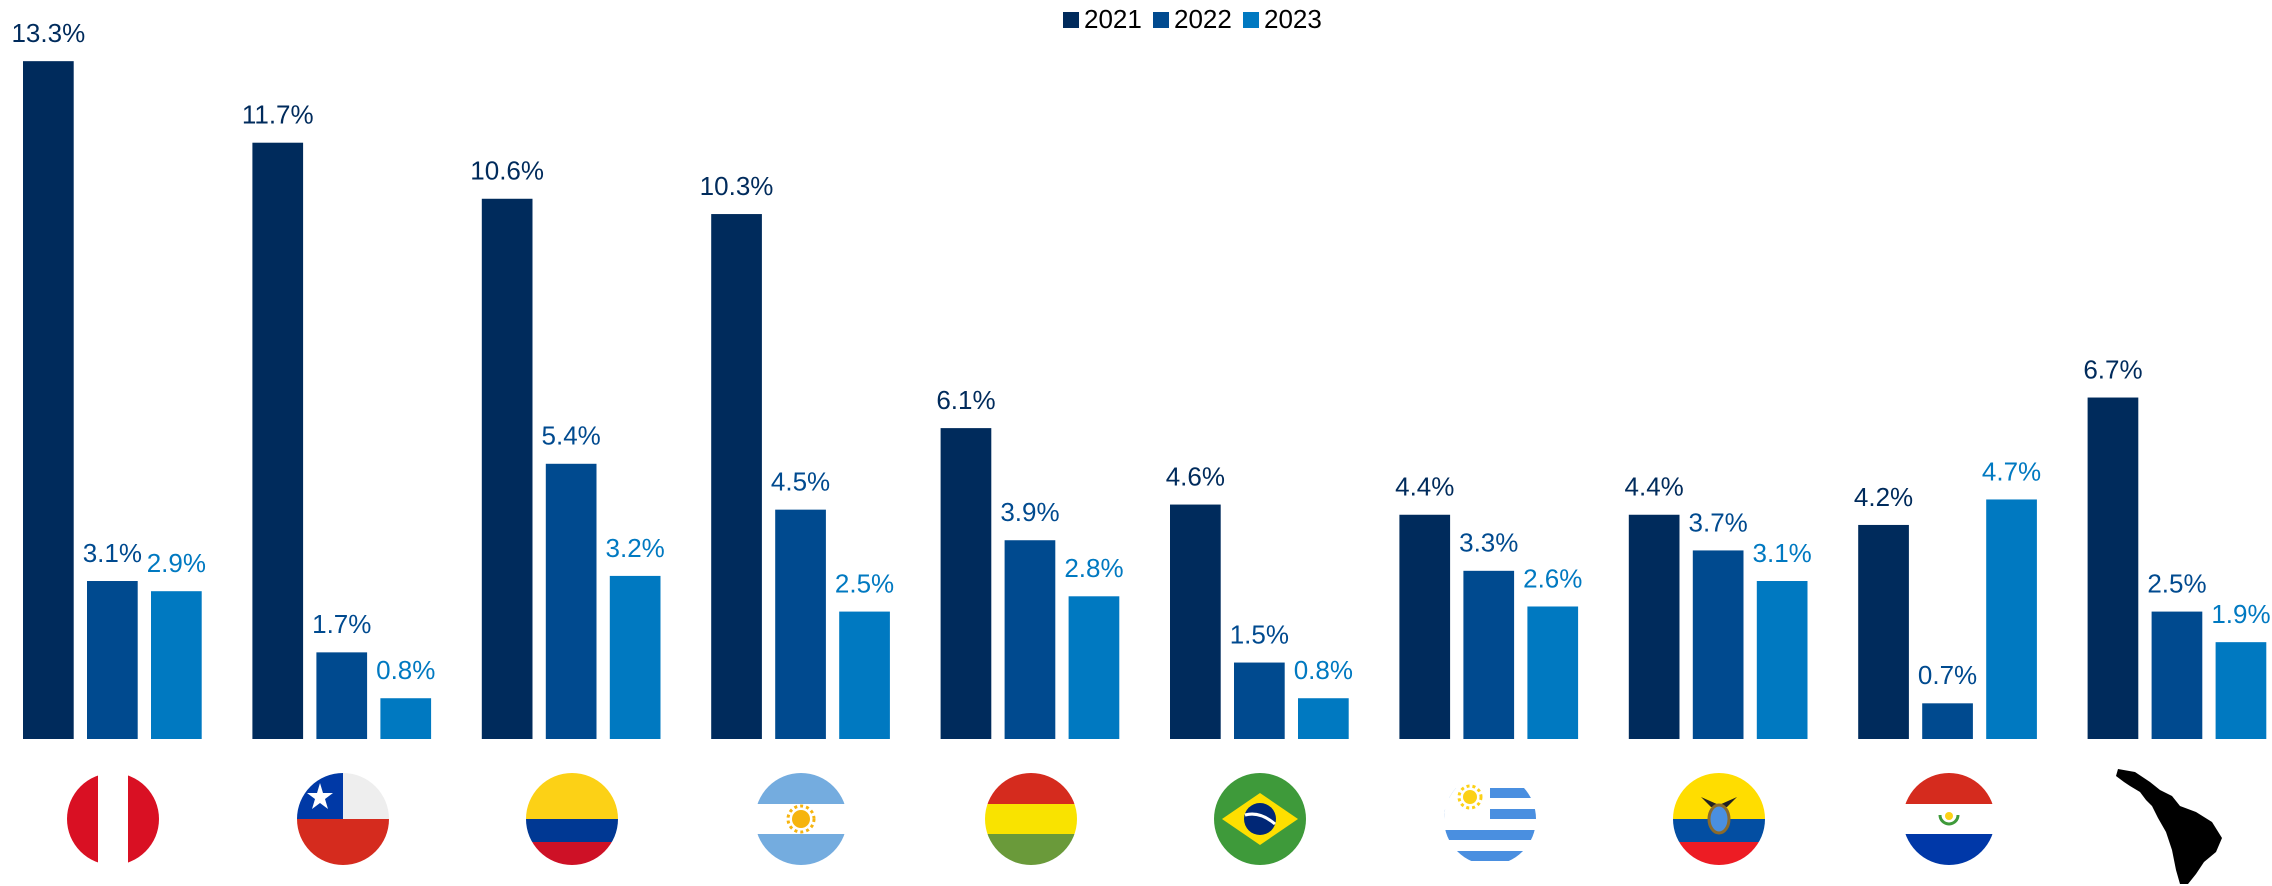 The image size is (2272, 886). Describe the element at coordinates (1552, 578) in the screenshot. I see `value-label: 2.6%` at that location.